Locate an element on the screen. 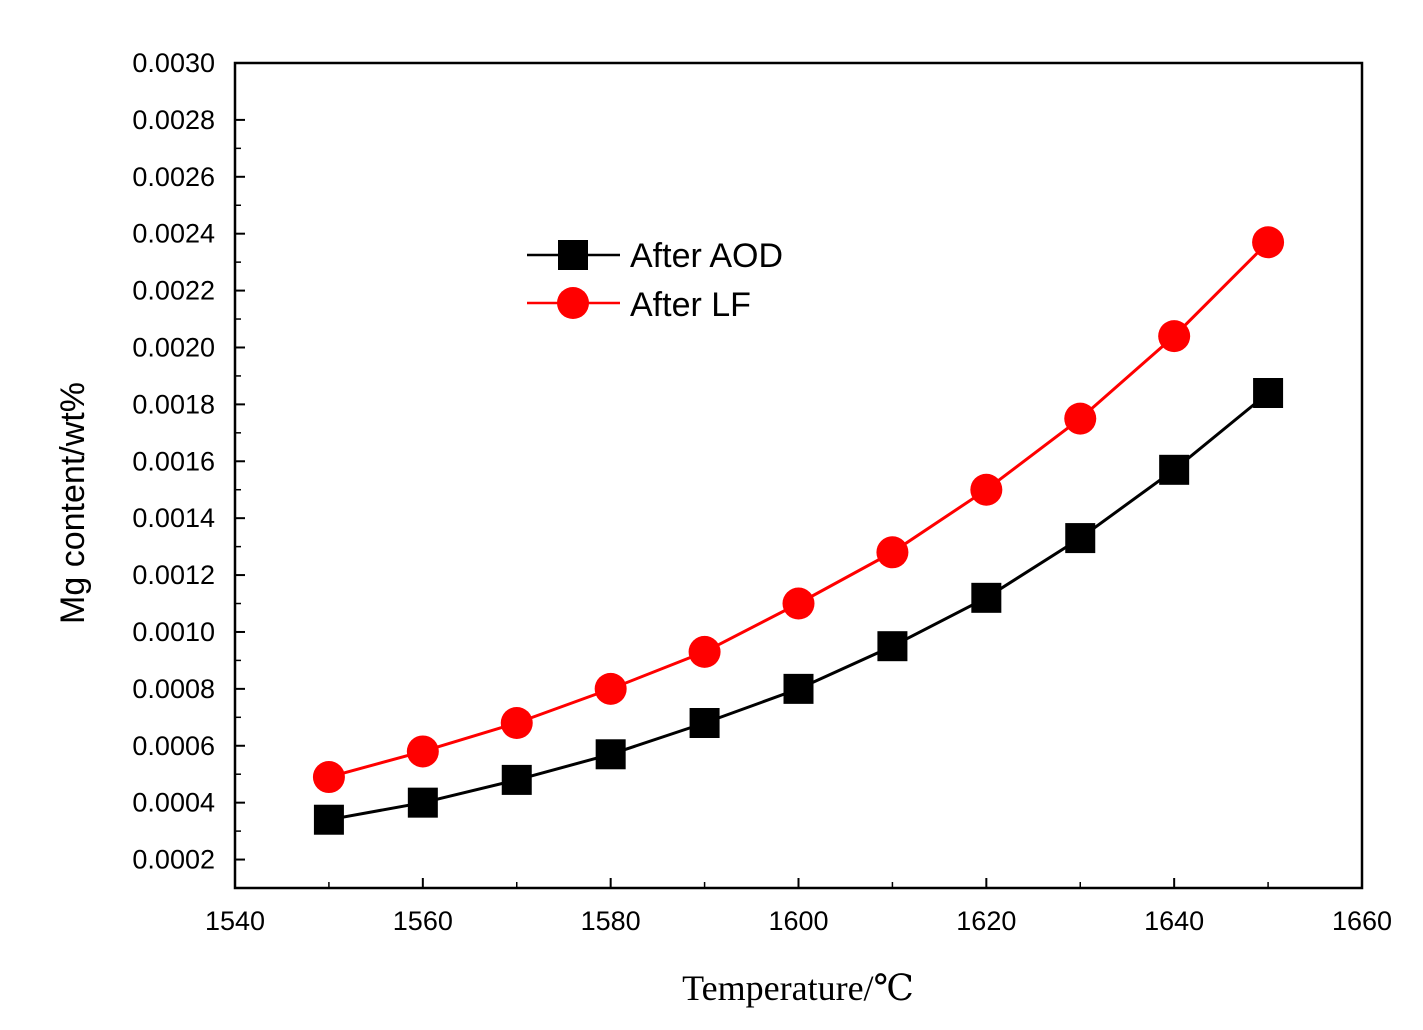 The height and width of the screenshot is (1030, 1423). y-tick-label: 0.0004 is located at coordinates (173, 803).